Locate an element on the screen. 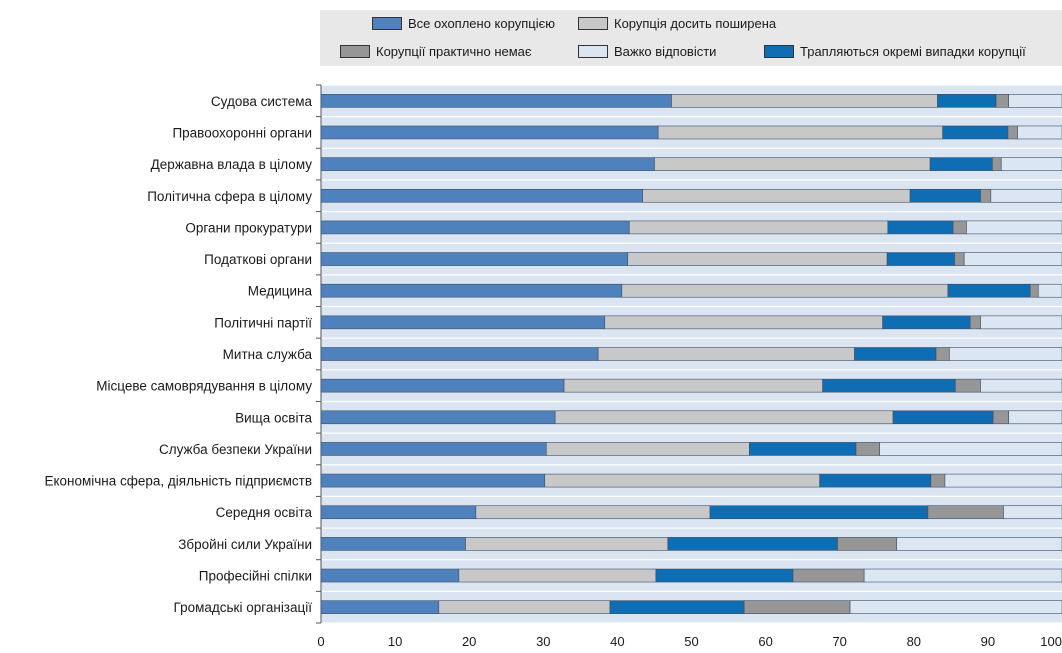  legend-label-widespread: Корупція досить поширена is located at coordinates (695, 23).